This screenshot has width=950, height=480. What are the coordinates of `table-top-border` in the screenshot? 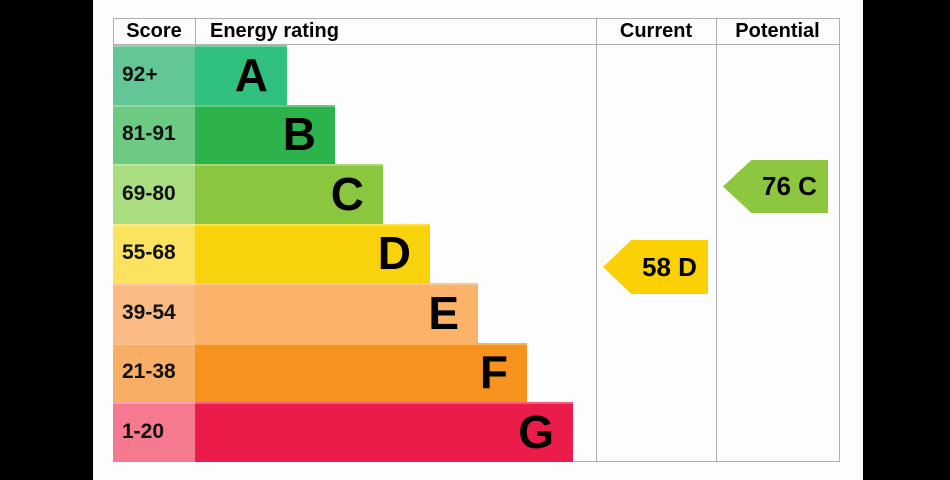 It's located at (476, 18).